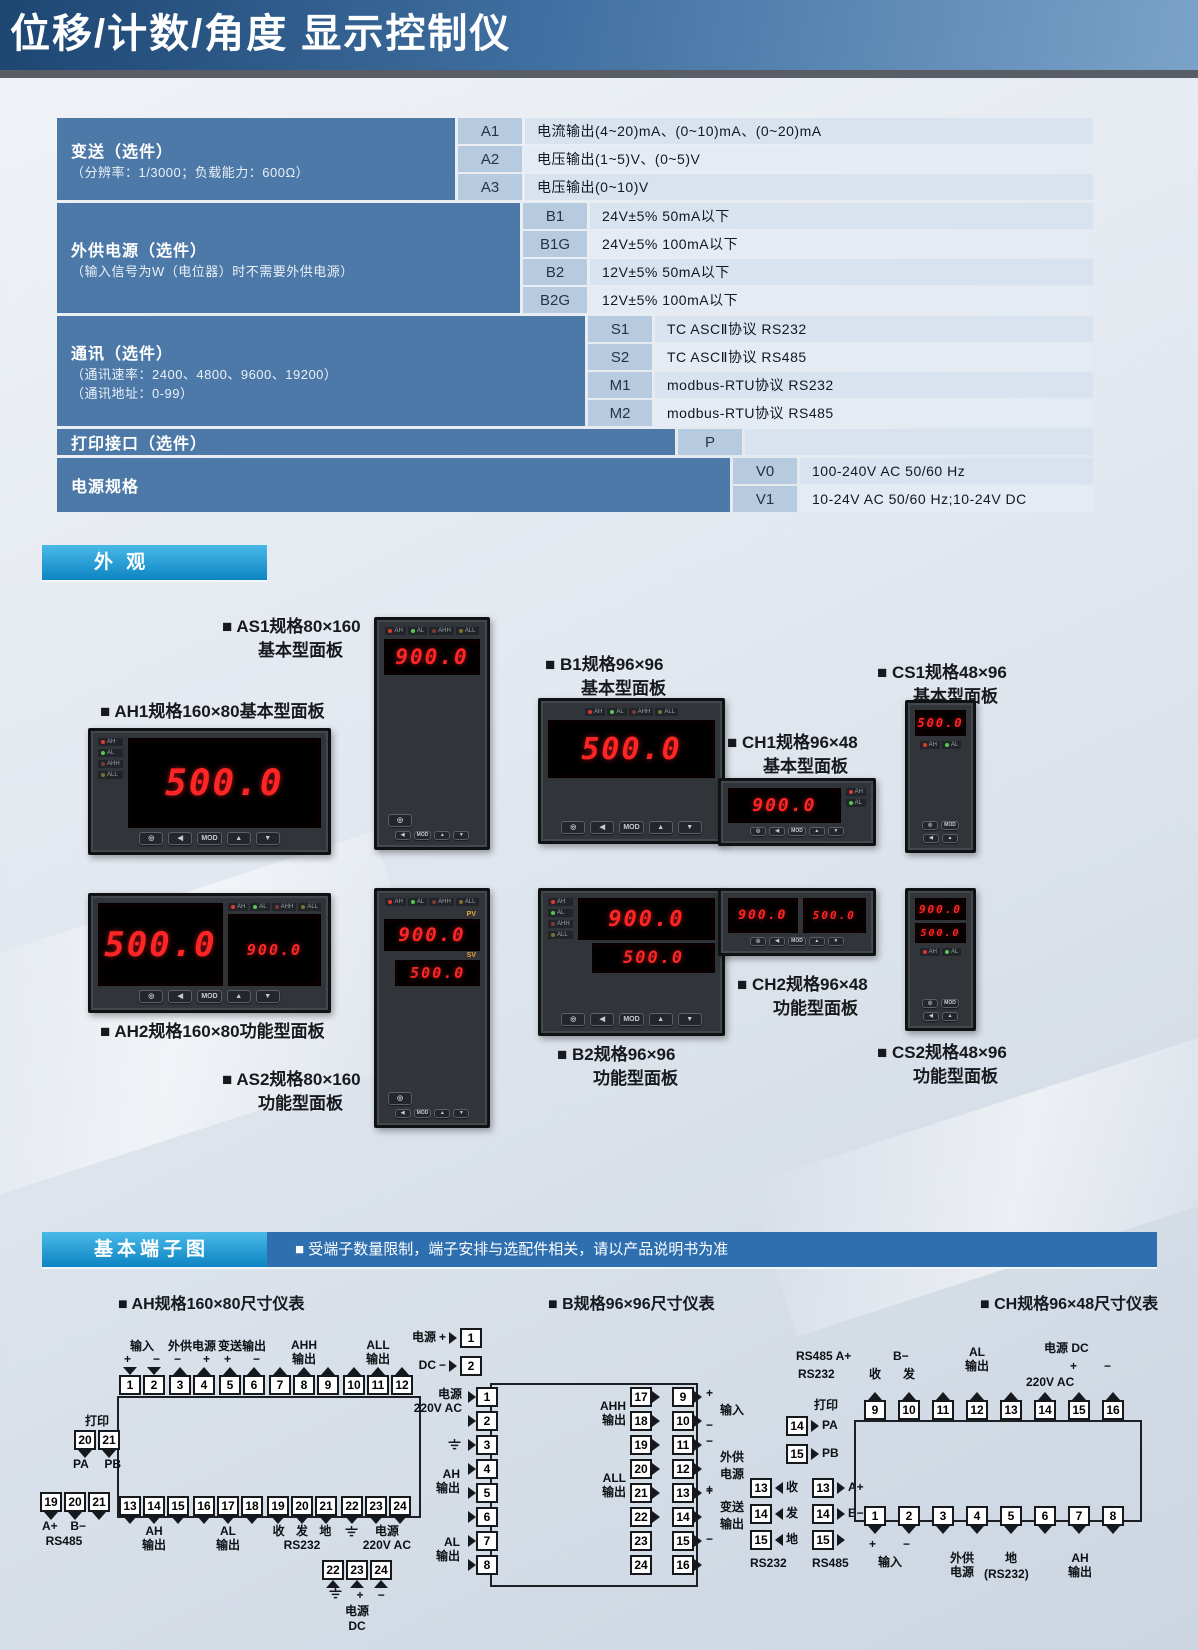 The image size is (1198, 1650). I want to click on panel-label-cs1: ■ CS1规格48×96 基本型面板, so click(942, 684).